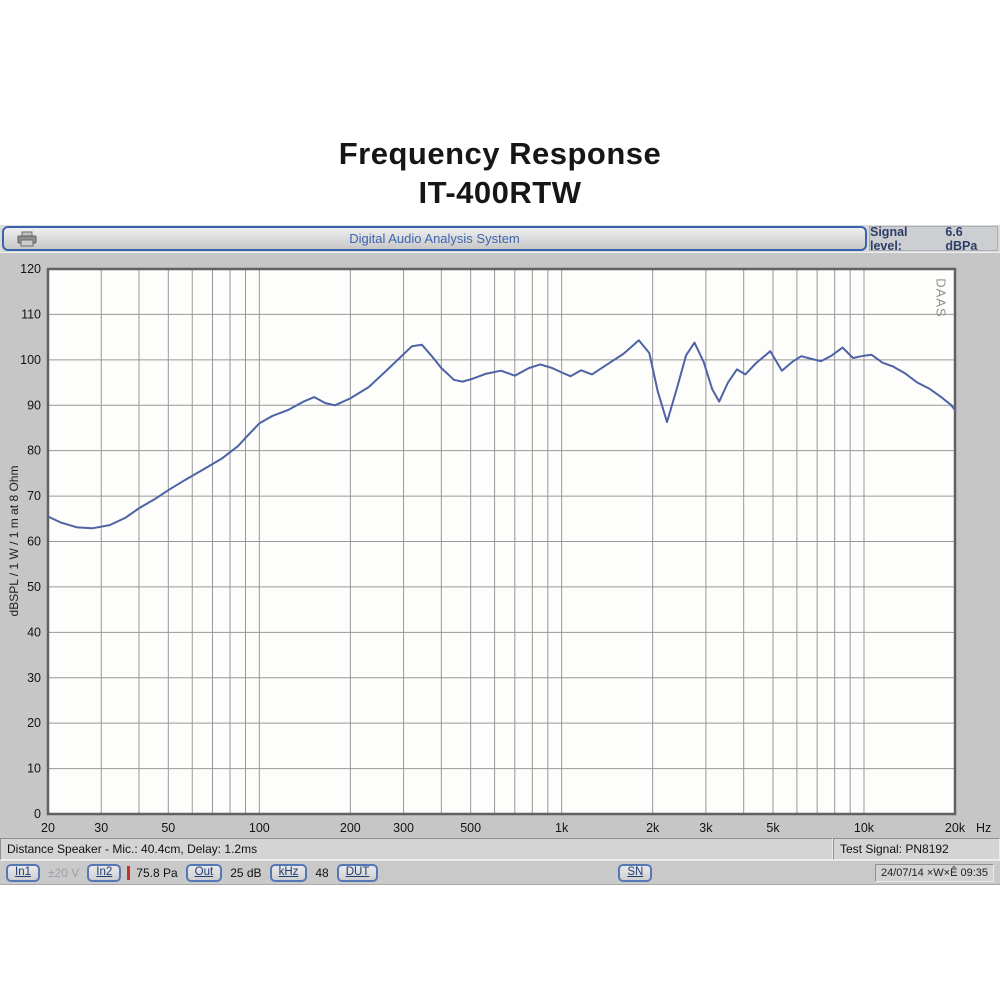 Image resolution: width=1000 pixels, height=1000 pixels. Describe the element at coordinates (322, 872) in the screenshot. I see `sample-rate-value: 48` at that location.